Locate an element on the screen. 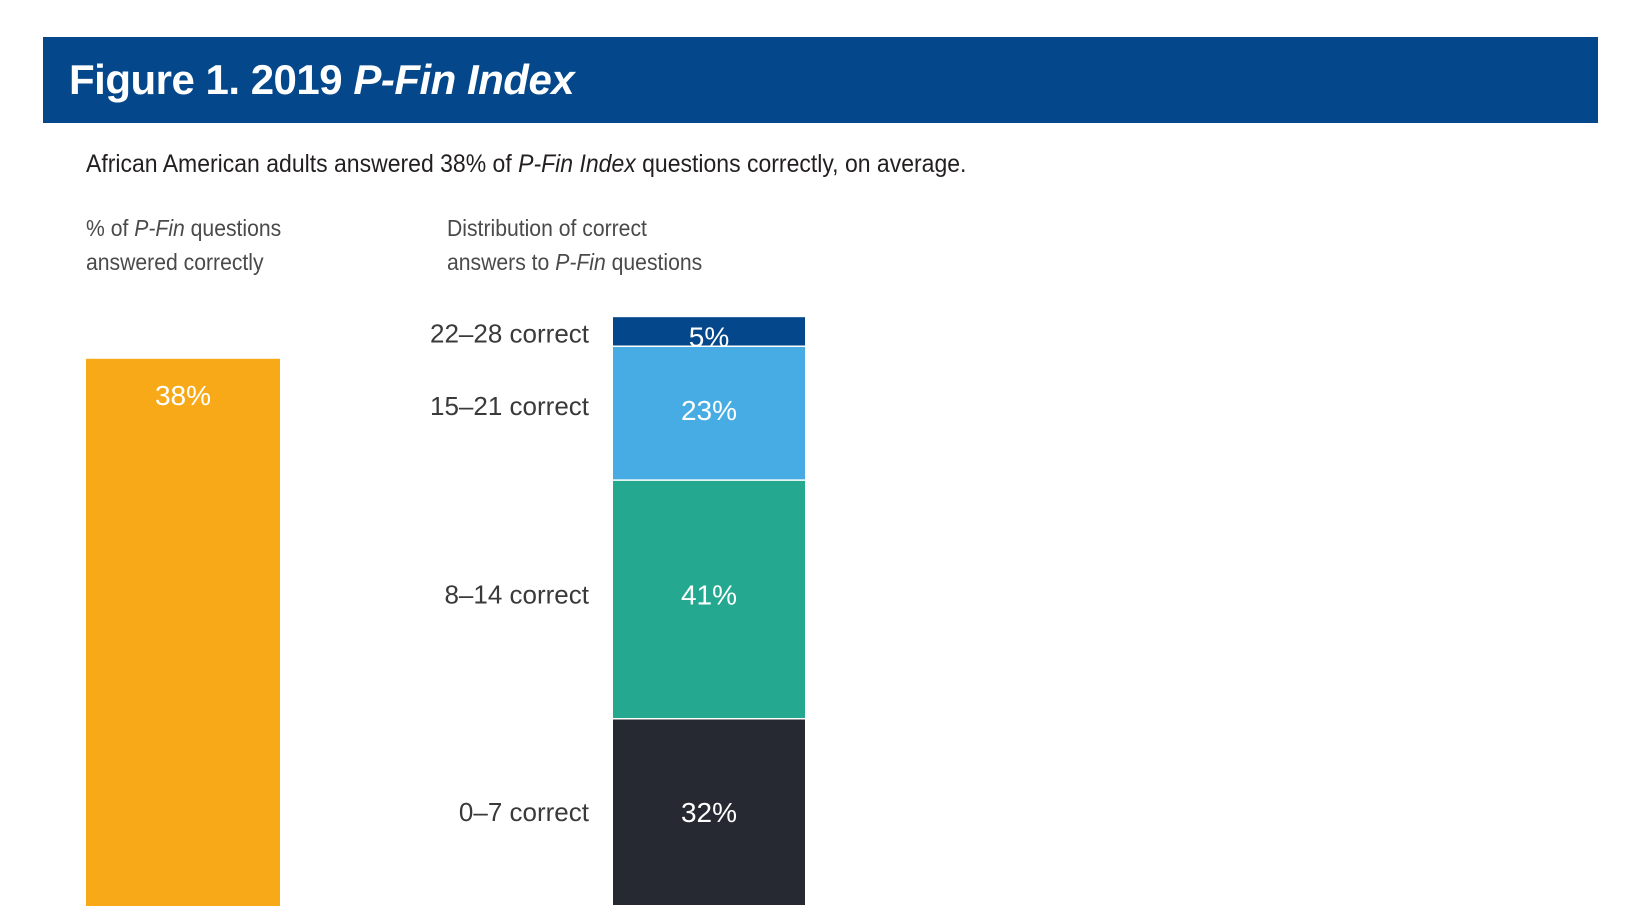  segment-22-28-category-label: 22–28 correct is located at coordinates (510, 334).